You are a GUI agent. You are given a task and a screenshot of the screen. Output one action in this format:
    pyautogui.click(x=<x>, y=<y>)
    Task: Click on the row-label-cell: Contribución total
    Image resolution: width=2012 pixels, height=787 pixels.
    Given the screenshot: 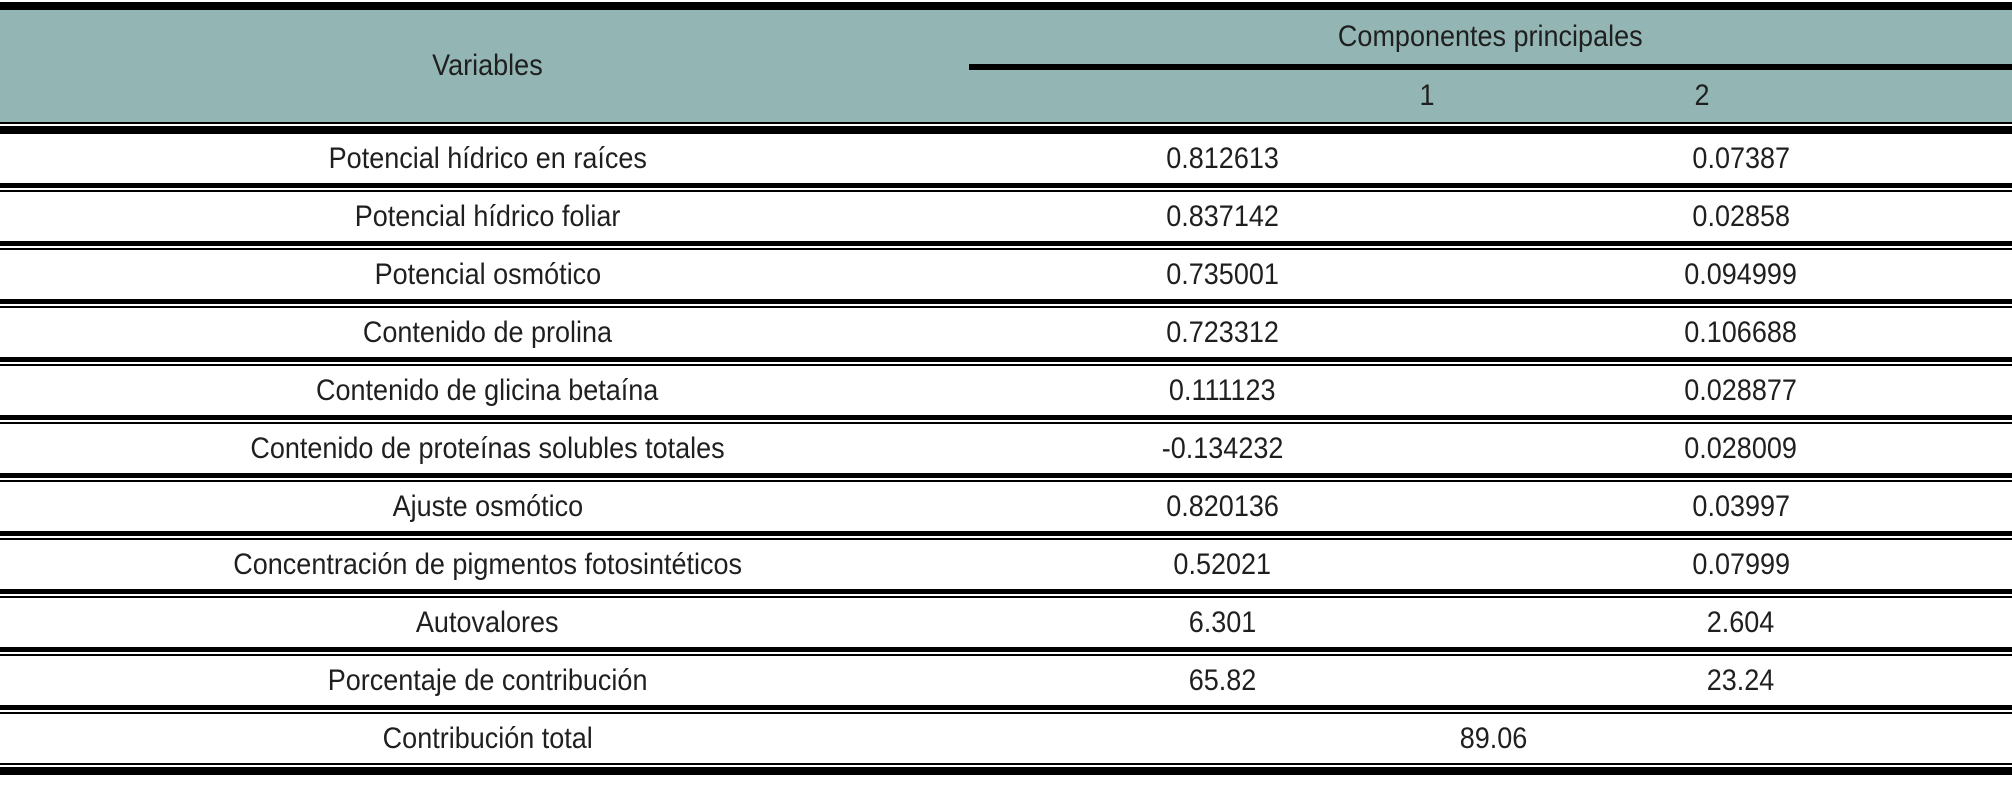 What is the action you would take?
    pyautogui.click(x=487, y=738)
    